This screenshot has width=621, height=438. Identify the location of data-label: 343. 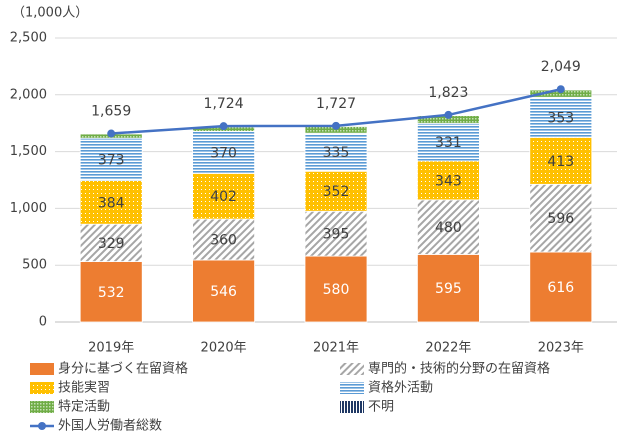
(448, 181).